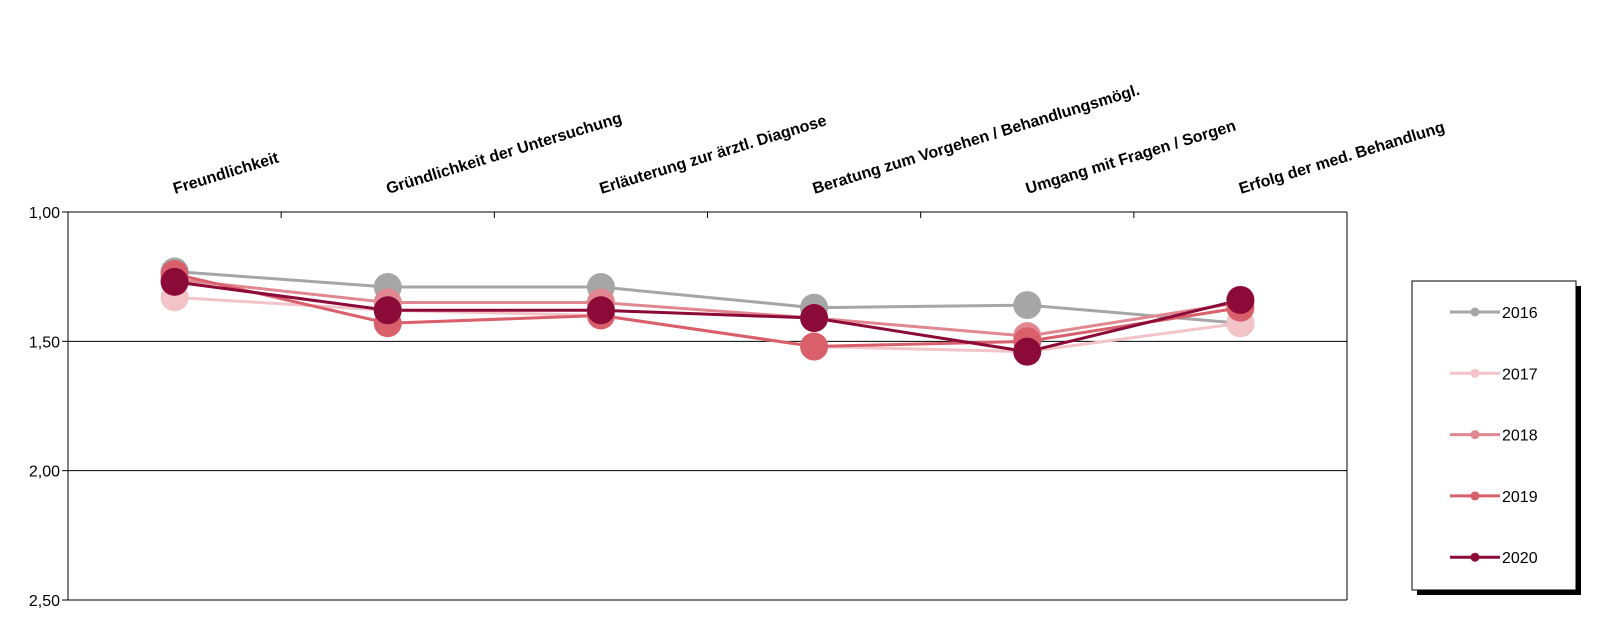 The width and height of the screenshot is (1598, 622). I want to click on legend-marker-2018, so click(1475, 435).